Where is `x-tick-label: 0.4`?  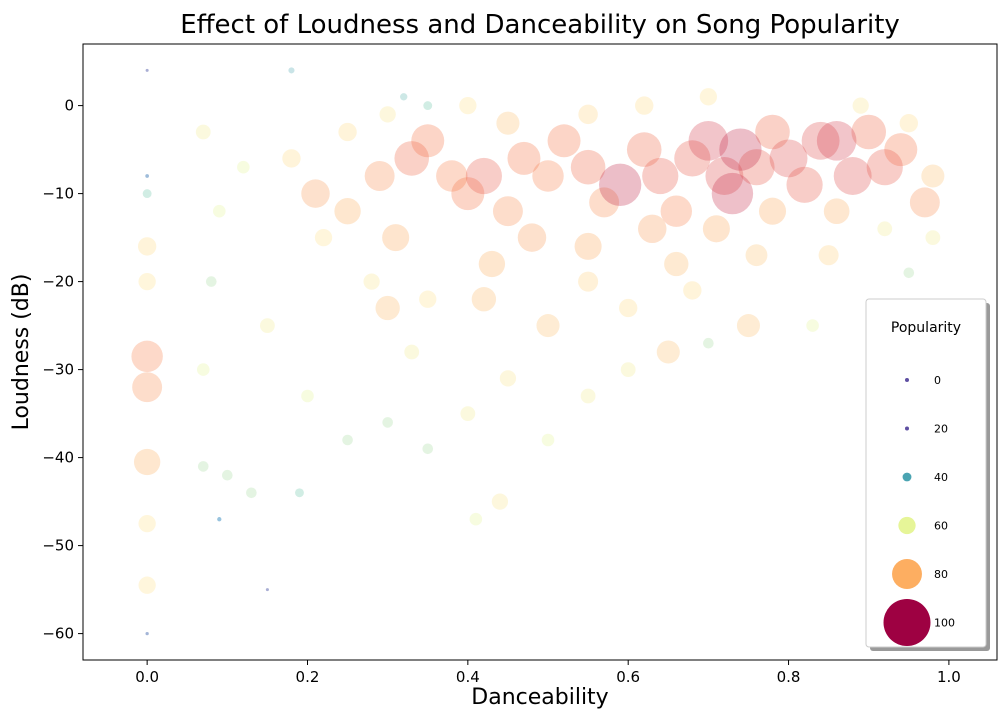
x-tick-label: 0.4 is located at coordinates (468, 677).